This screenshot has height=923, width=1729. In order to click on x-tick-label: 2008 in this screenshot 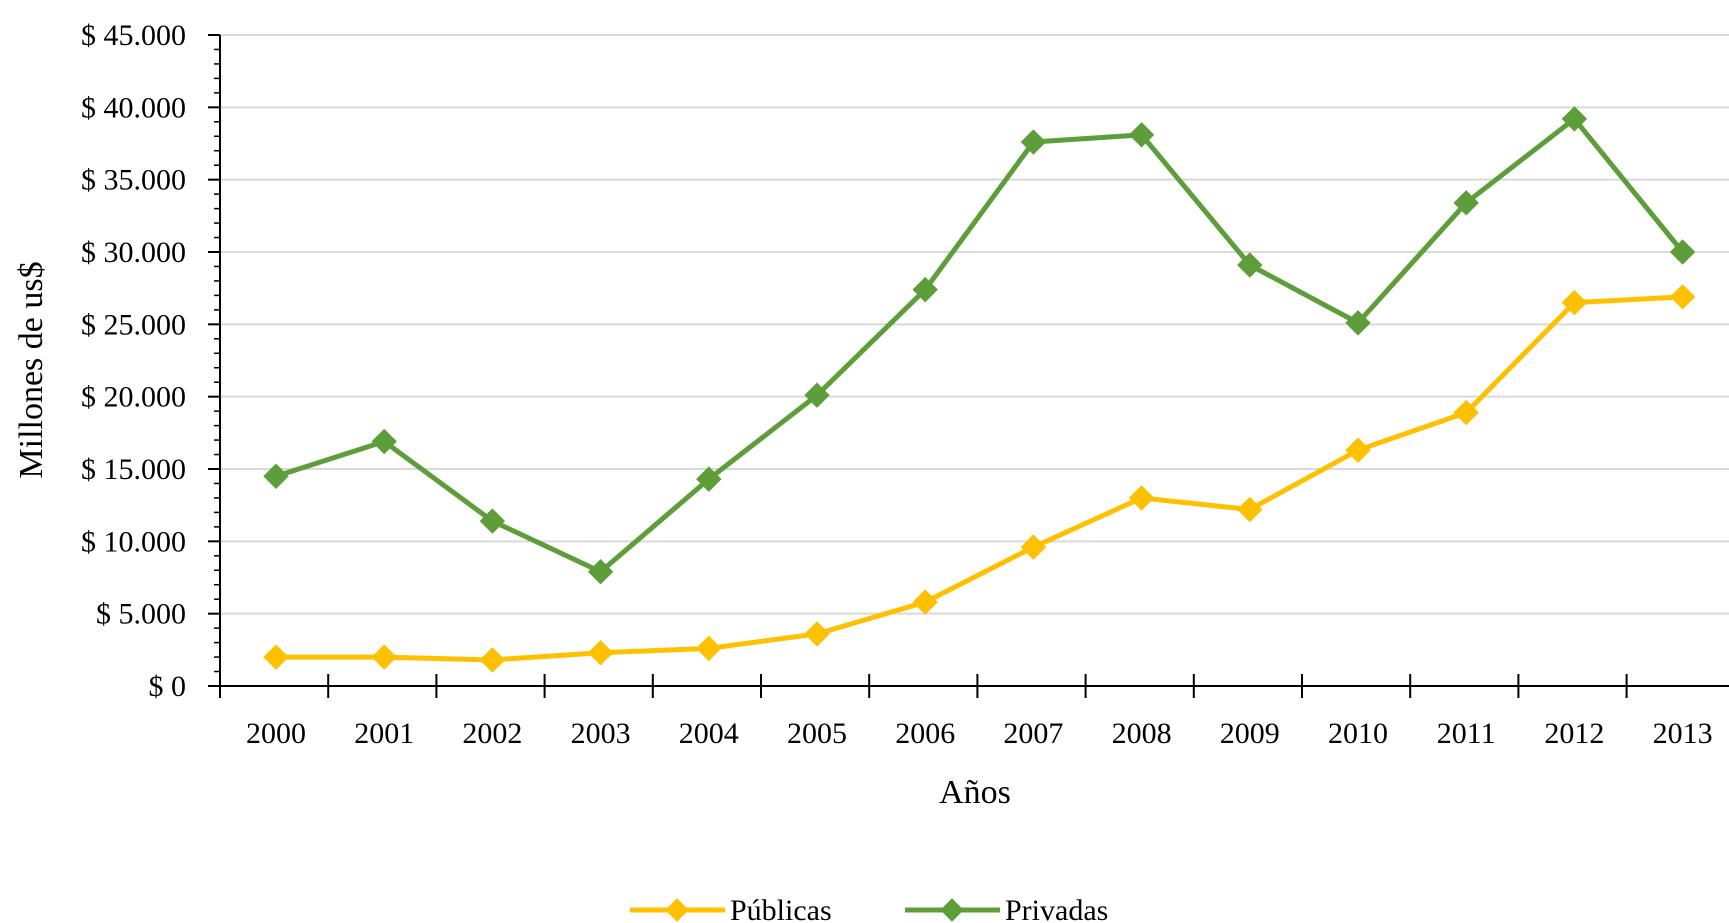, I will do `click(1142, 733)`.